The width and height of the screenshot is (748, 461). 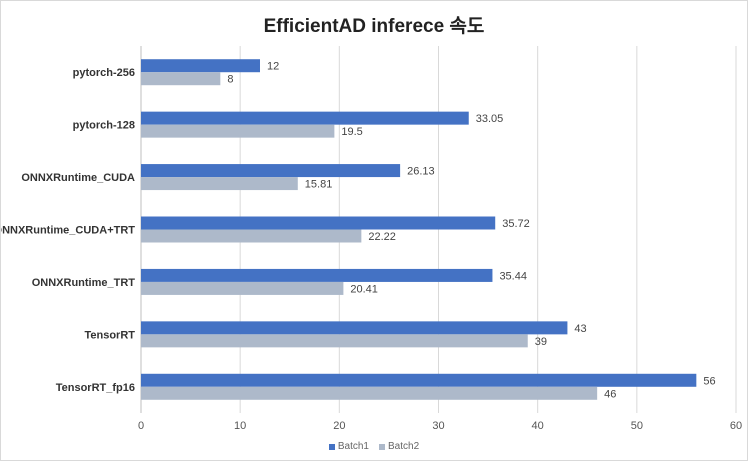 What do you see at coordinates (78, 178) in the screenshot?
I see `category-label: ONNXRuntime_CUDA` at bounding box center [78, 178].